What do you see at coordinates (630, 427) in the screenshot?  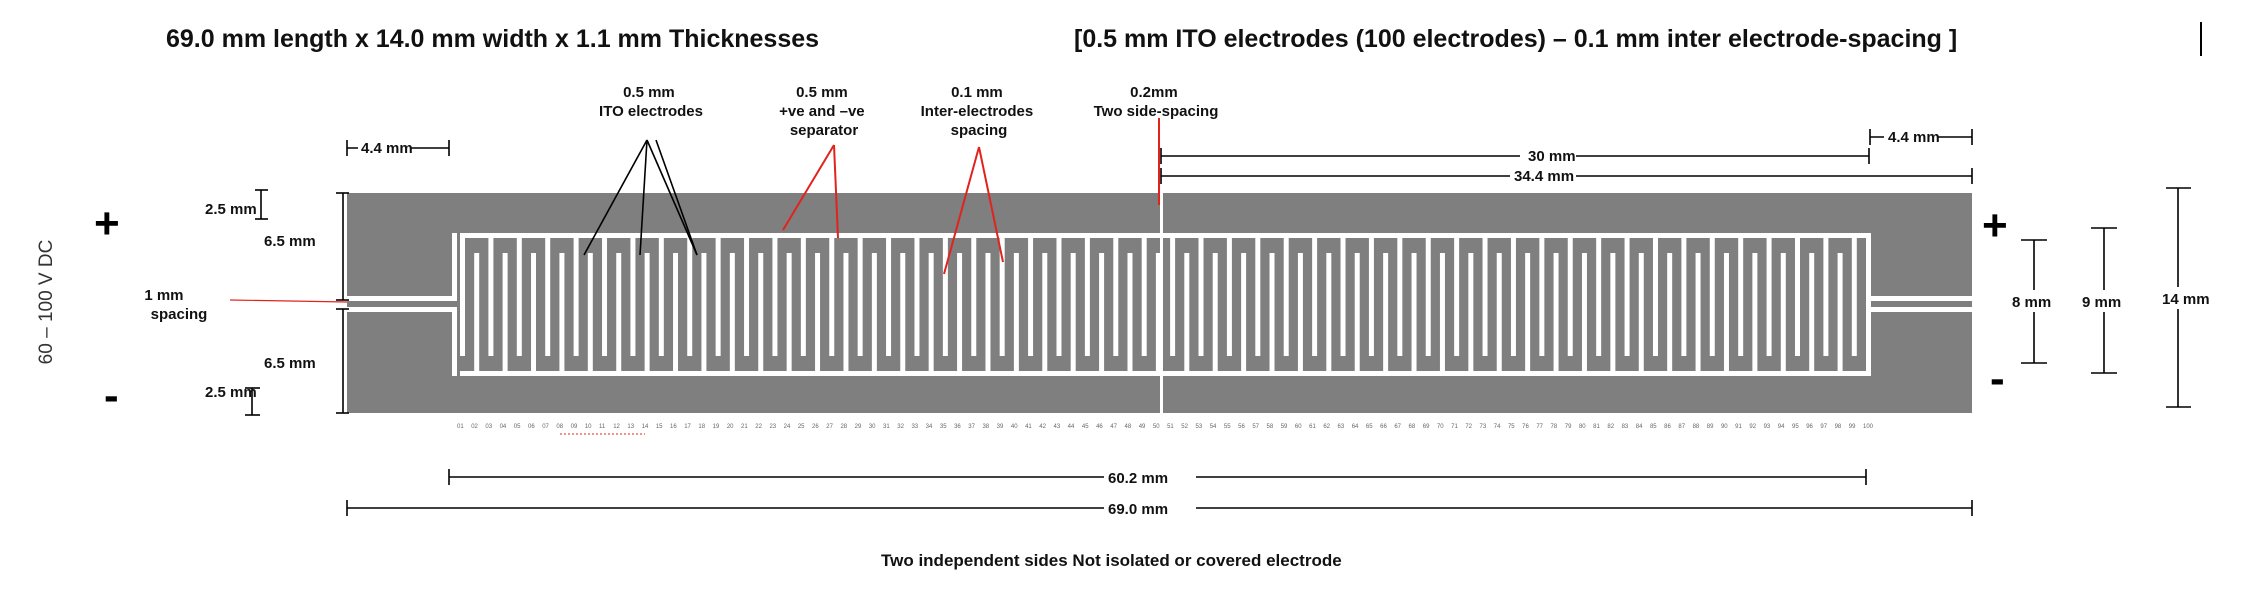 I see `electrode-number: 13` at bounding box center [630, 427].